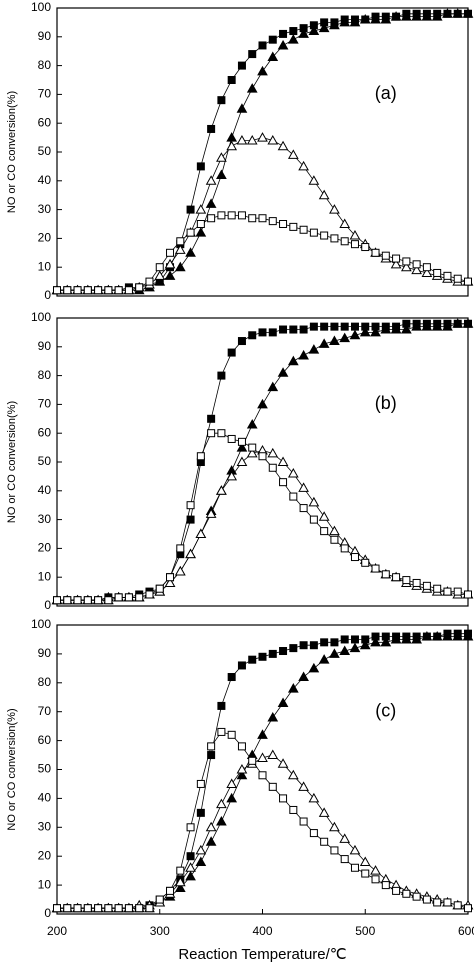 The image size is (474, 974). What do you see at coordinates (262, 931) in the screenshot?
I see `x-tick-label: 400` at bounding box center [262, 931].